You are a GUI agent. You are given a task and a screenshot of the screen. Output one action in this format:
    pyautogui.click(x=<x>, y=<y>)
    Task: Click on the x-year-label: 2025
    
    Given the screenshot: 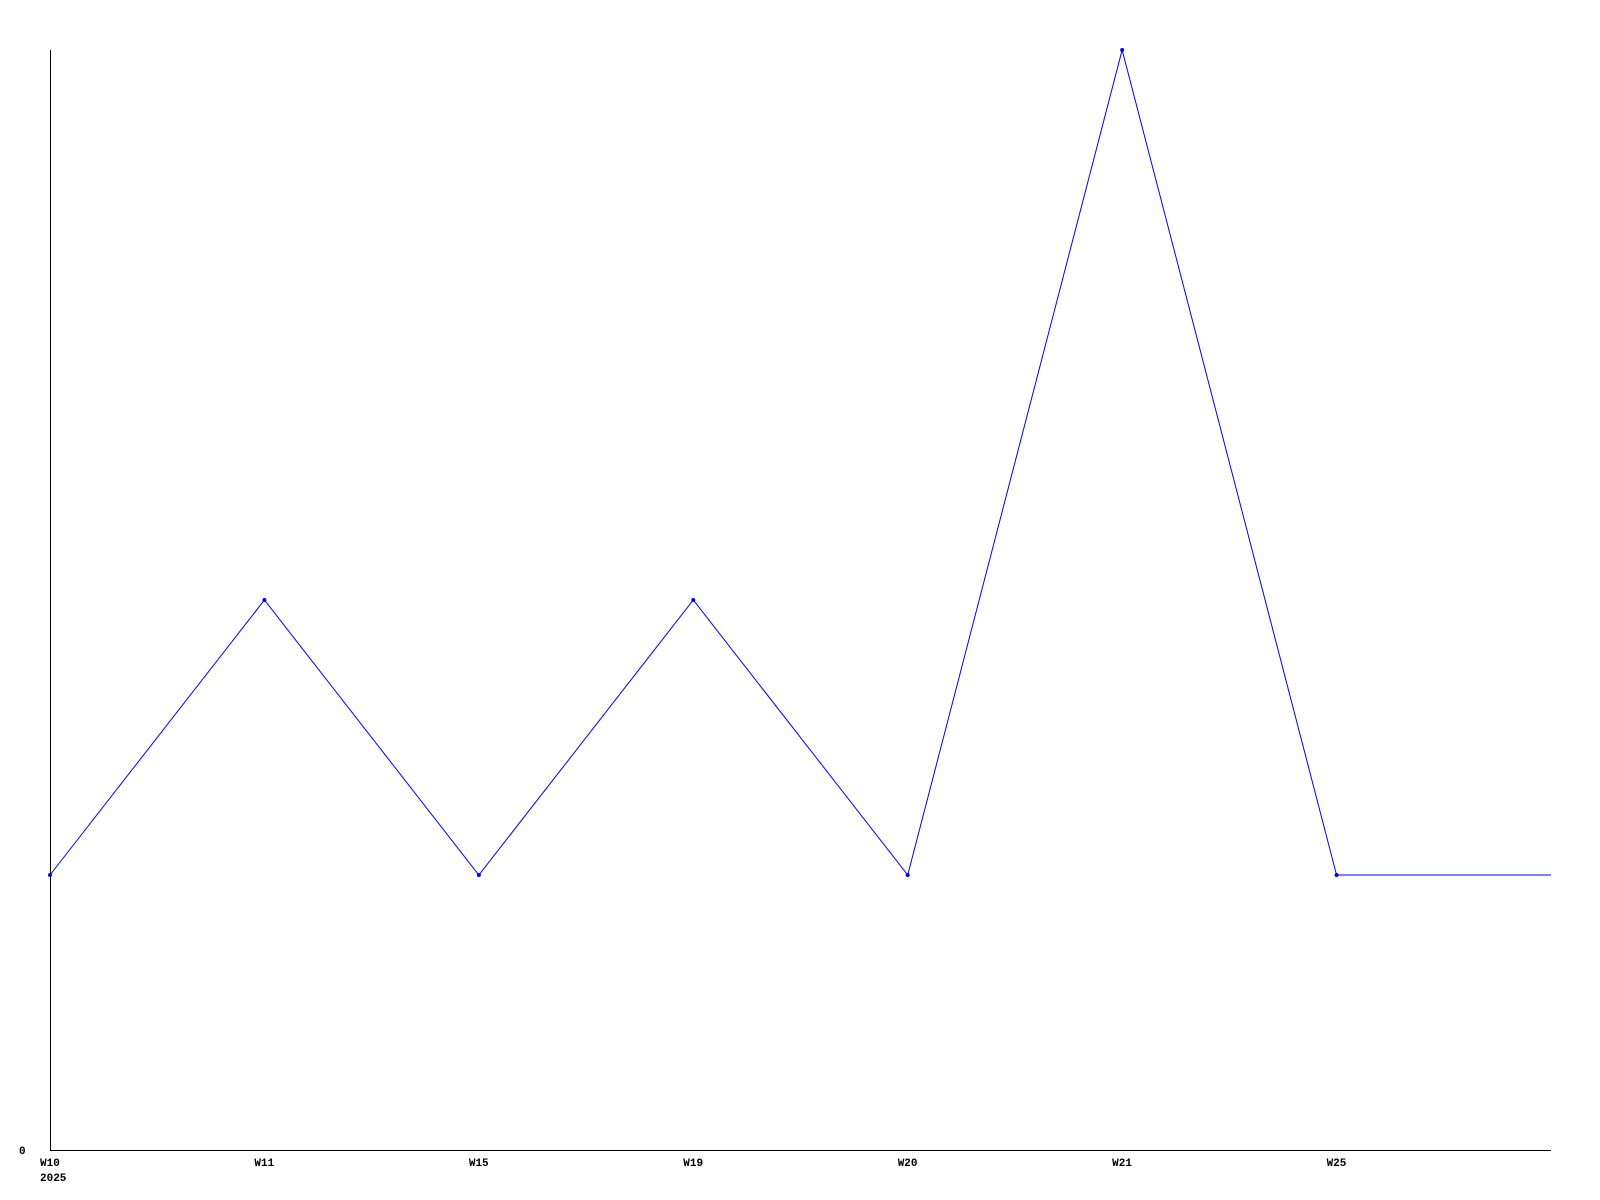 What is the action you would take?
    pyautogui.click(x=53, y=1179)
    